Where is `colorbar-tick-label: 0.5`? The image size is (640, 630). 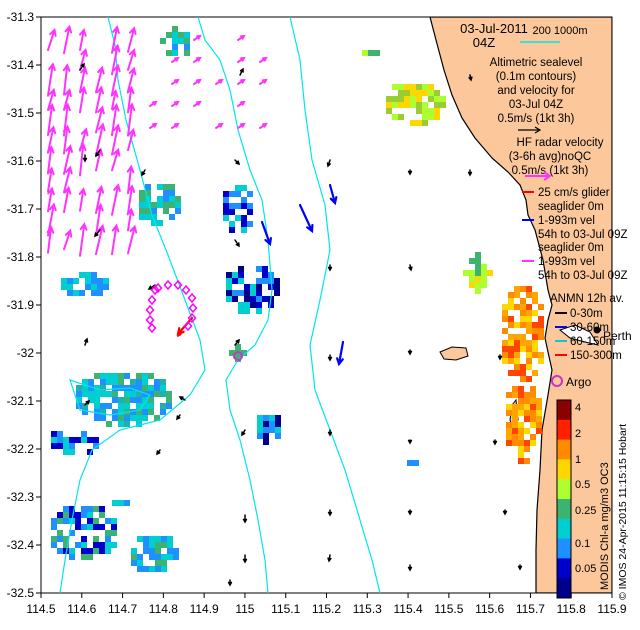
colorbar-tick-label: 0.5 is located at coordinates (582, 485).